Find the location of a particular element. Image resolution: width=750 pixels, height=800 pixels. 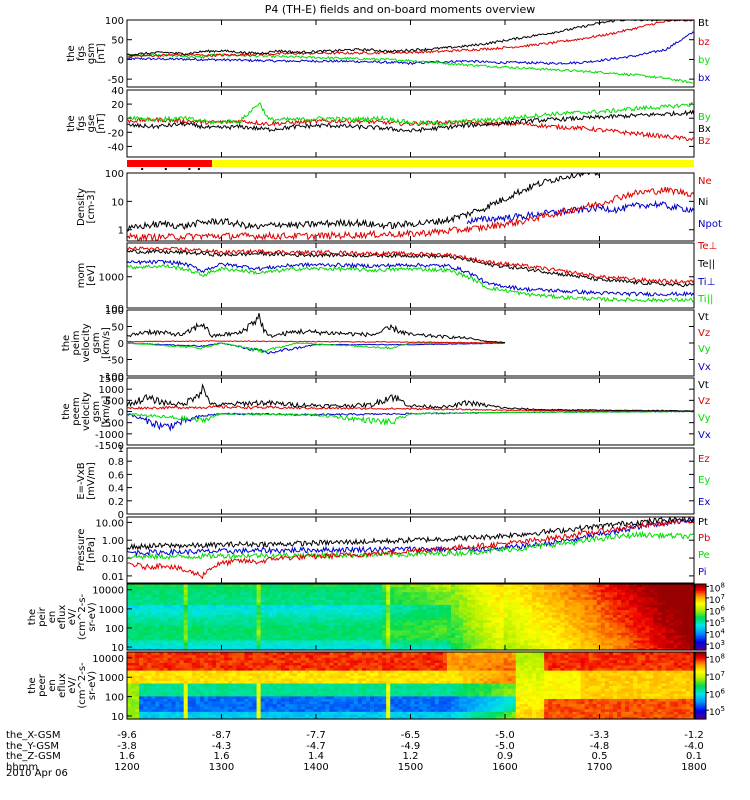

series-line-Te⊥ is located at coordinates (410, 265).